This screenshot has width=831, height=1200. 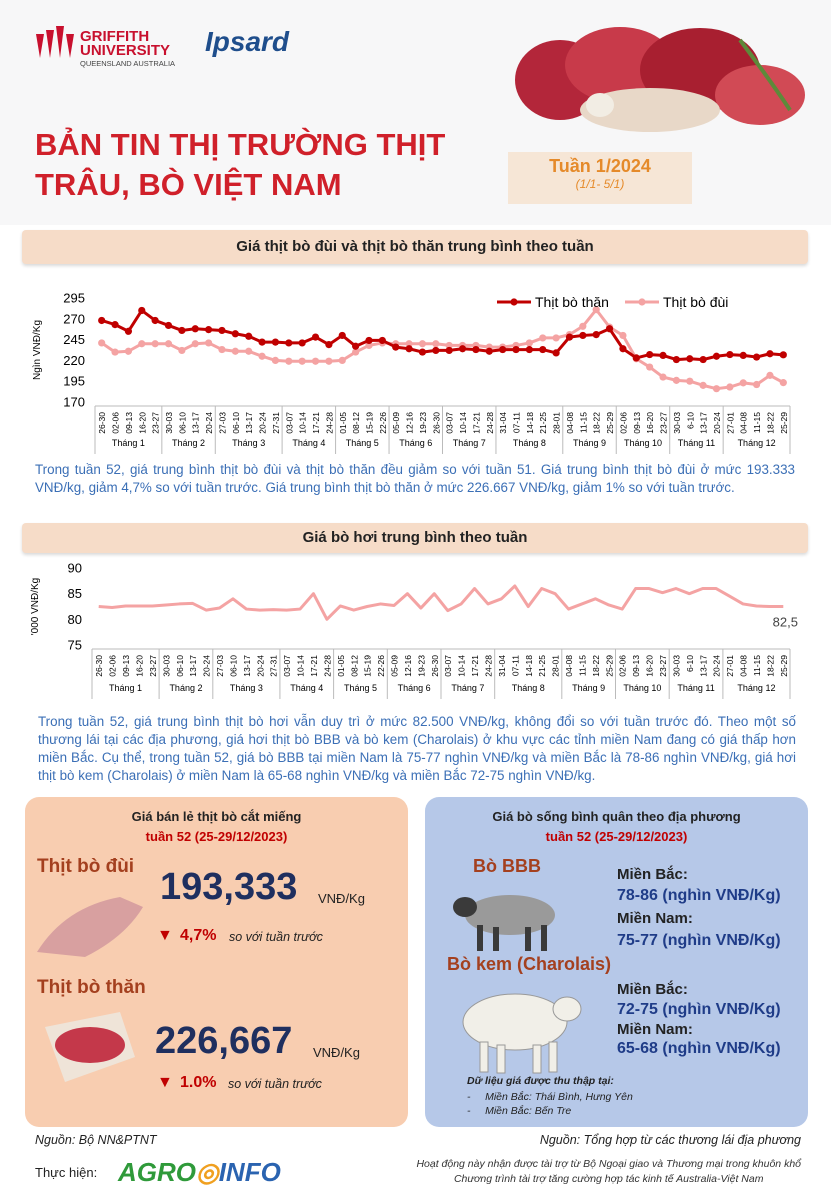 I want to click on x-tick-label: 01-05, so click(x=341, y=666).